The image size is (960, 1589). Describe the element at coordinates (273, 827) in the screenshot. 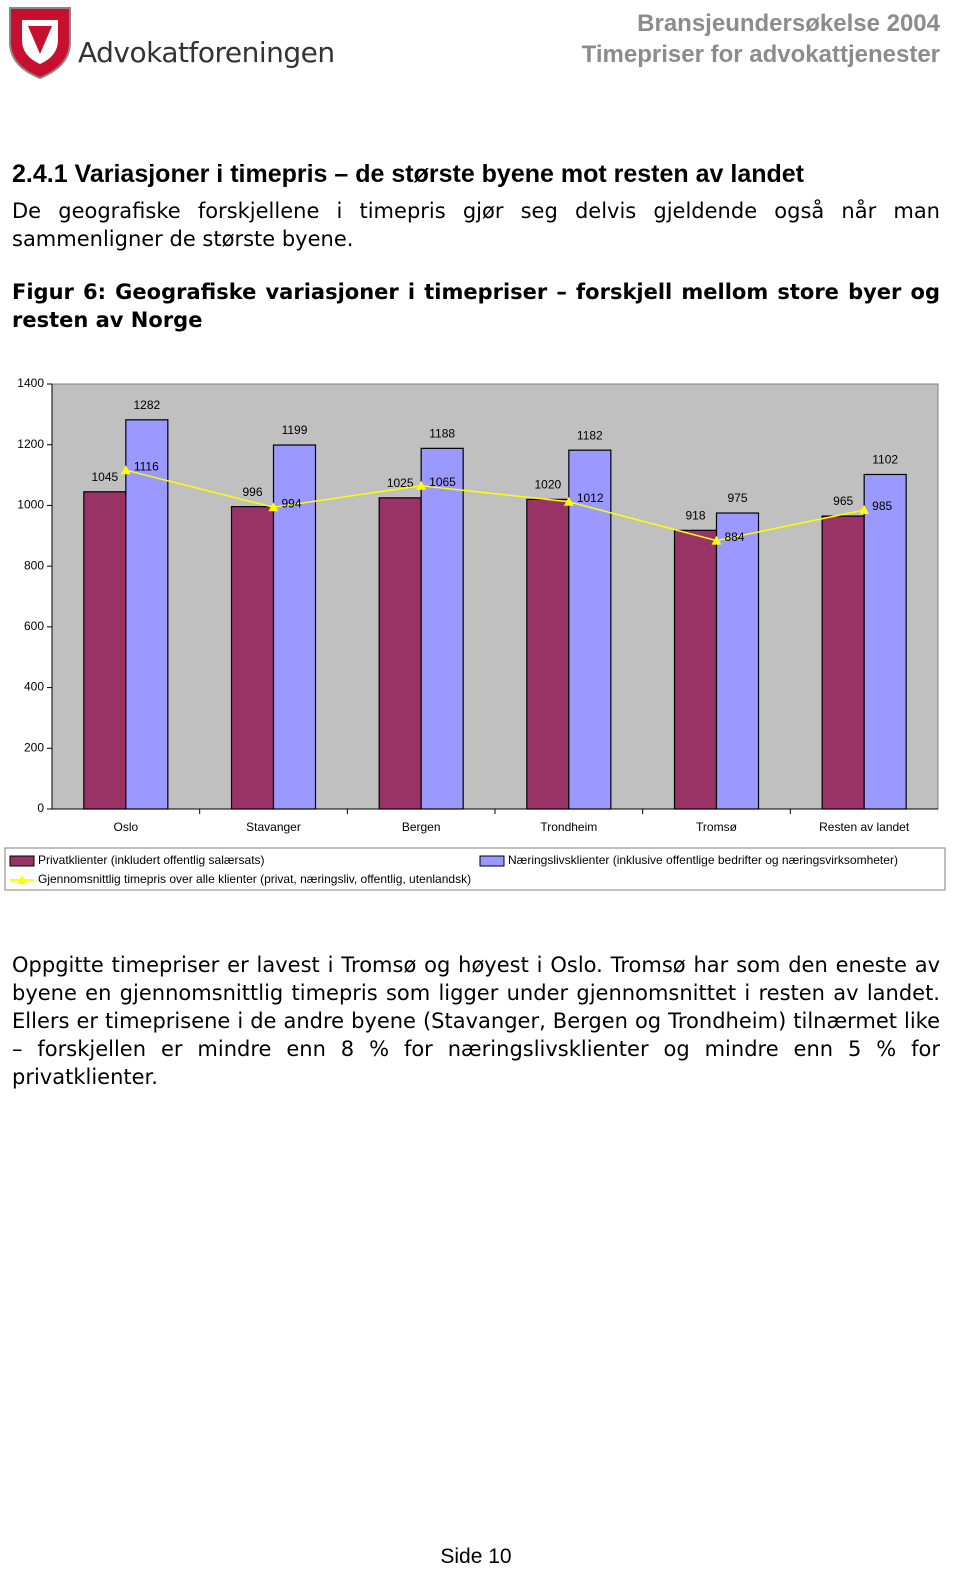

I see `x-tick-label: Stavanger` at that location.